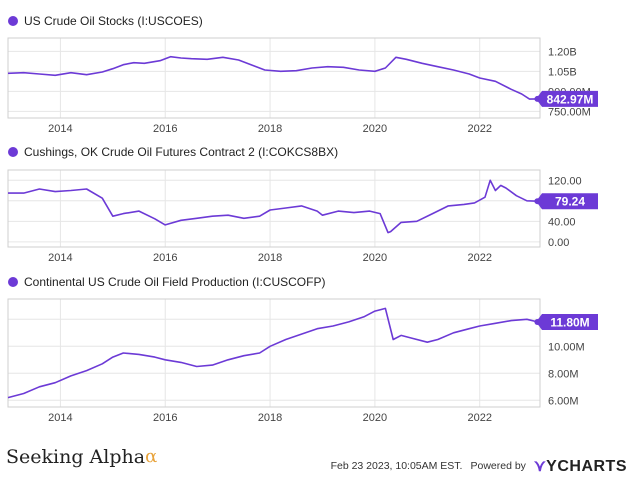 This screenshot has width=635, height=478. I want to click on alpha-mark: α, so click(151, 456).